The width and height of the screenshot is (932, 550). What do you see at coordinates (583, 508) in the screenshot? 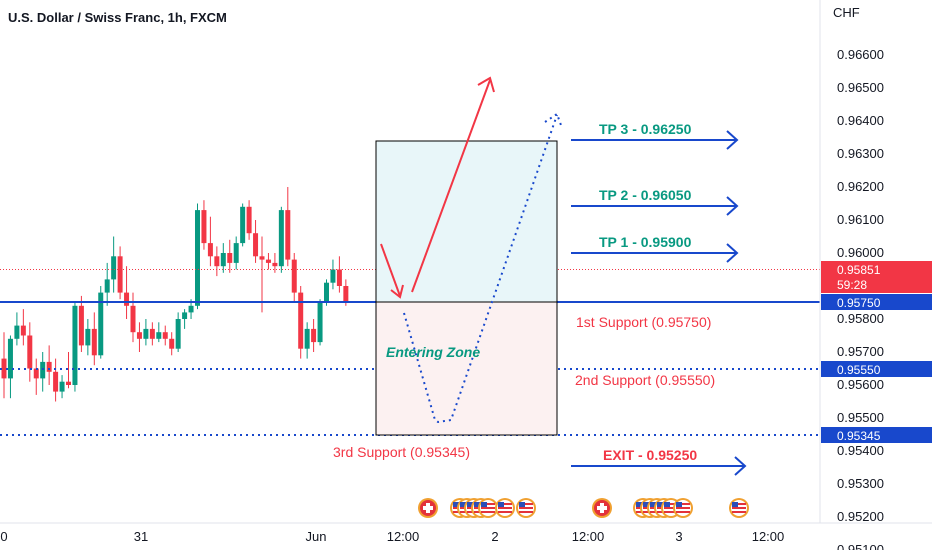
I see `event-icons` at bounding box center [583, 508].